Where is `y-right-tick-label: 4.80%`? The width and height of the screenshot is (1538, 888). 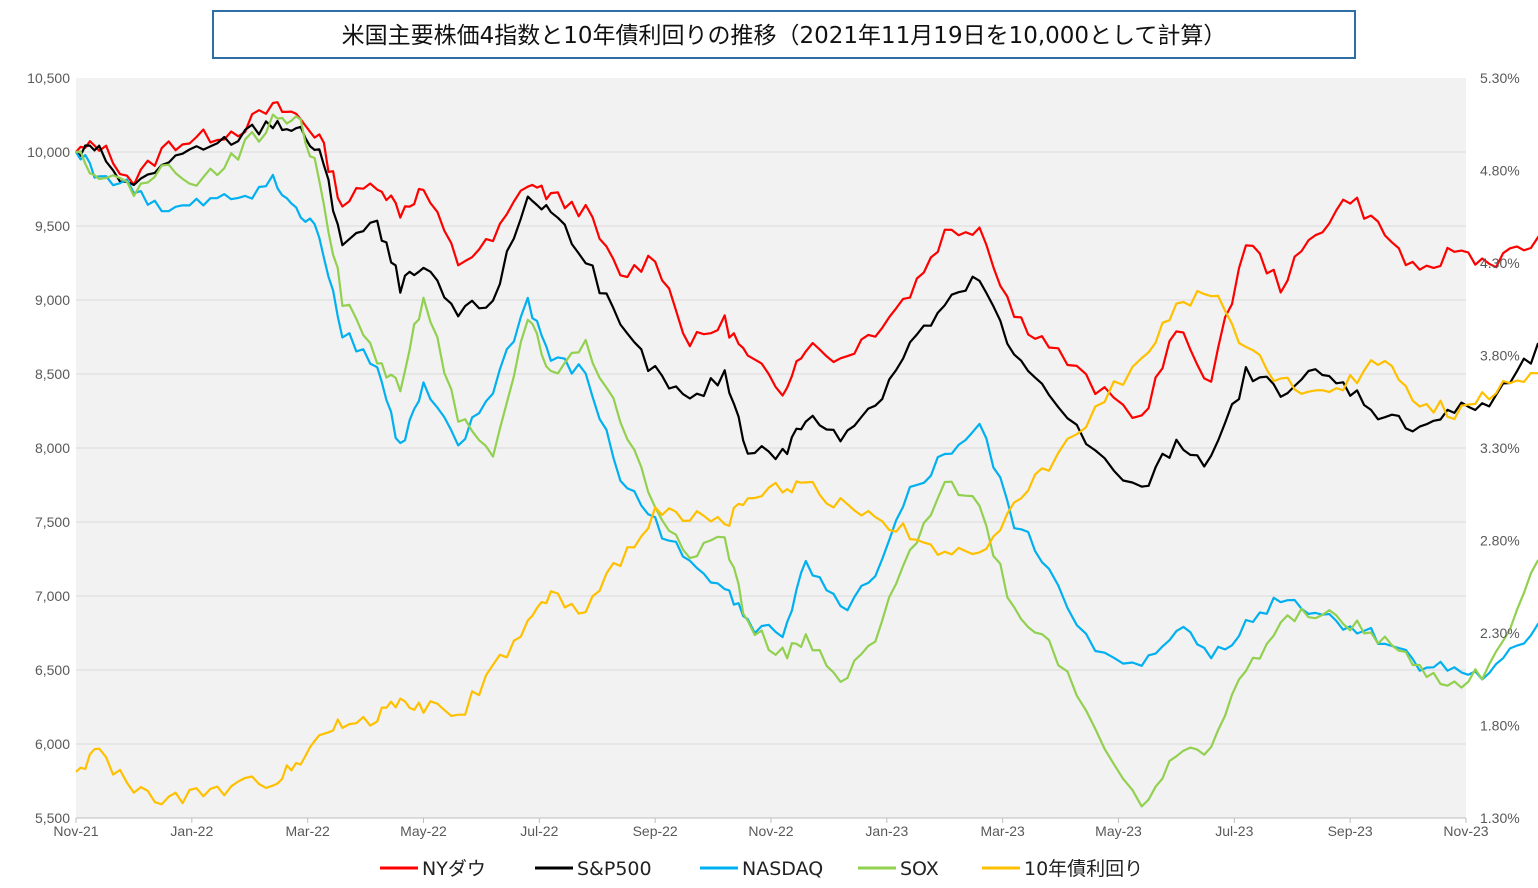
y-right-tick-label: 4.80% is located at coordinates (1500, 171).